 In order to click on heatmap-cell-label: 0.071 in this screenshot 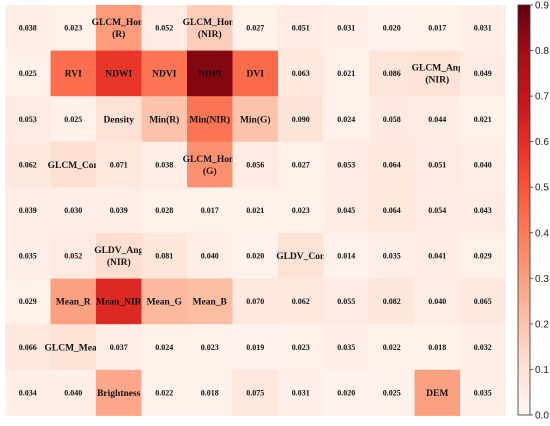, I will do `click(119, 164)`.